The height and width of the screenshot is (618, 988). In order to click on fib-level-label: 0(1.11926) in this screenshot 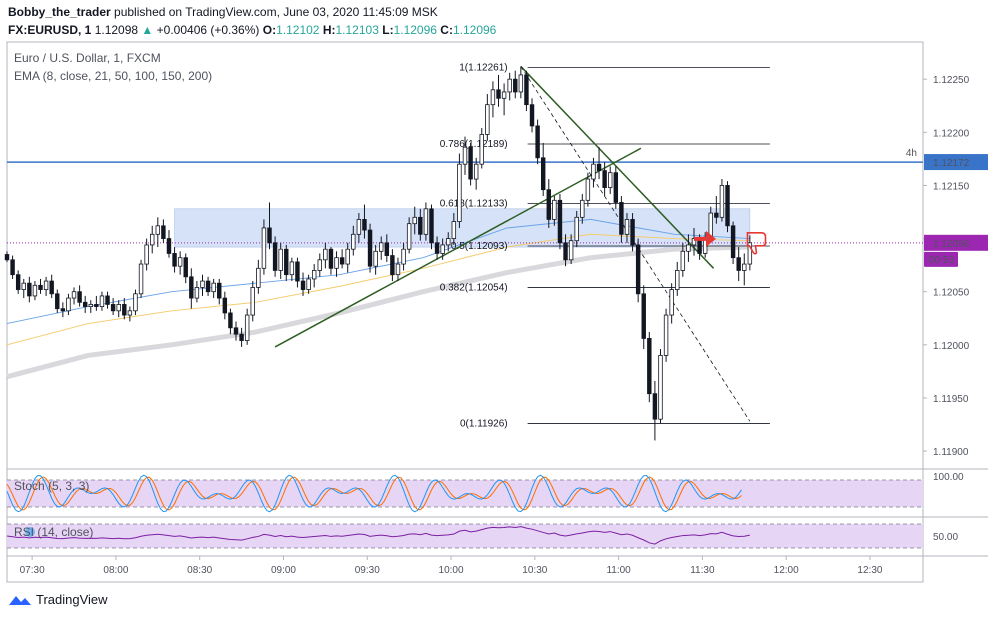, I will do `click(484, 423)`.